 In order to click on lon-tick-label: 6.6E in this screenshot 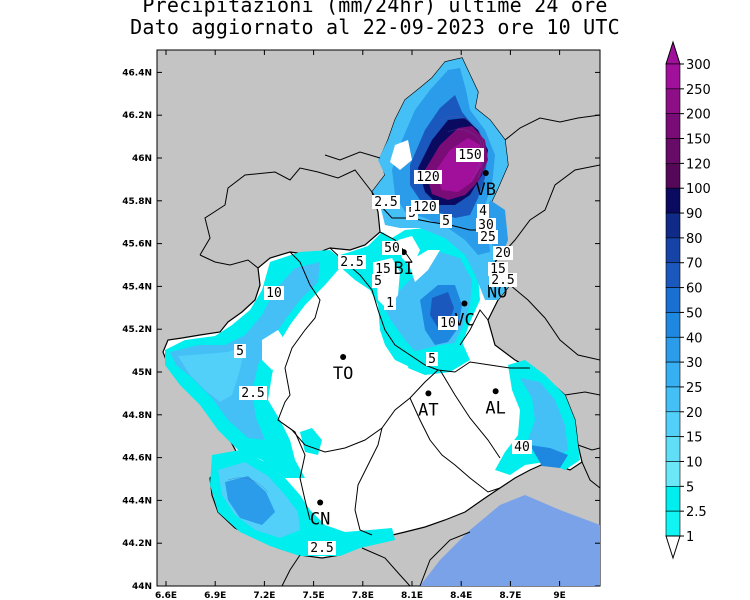, I will do `click(166, 595)`.